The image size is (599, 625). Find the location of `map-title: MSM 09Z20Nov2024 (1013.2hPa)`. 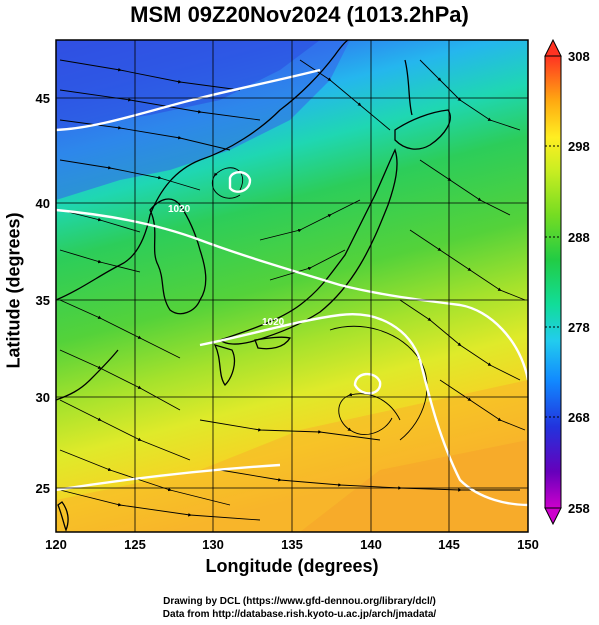

map-title: MSM 09Z20Nov2024 (1013.2hPa) is located at coordinates (299, 14).